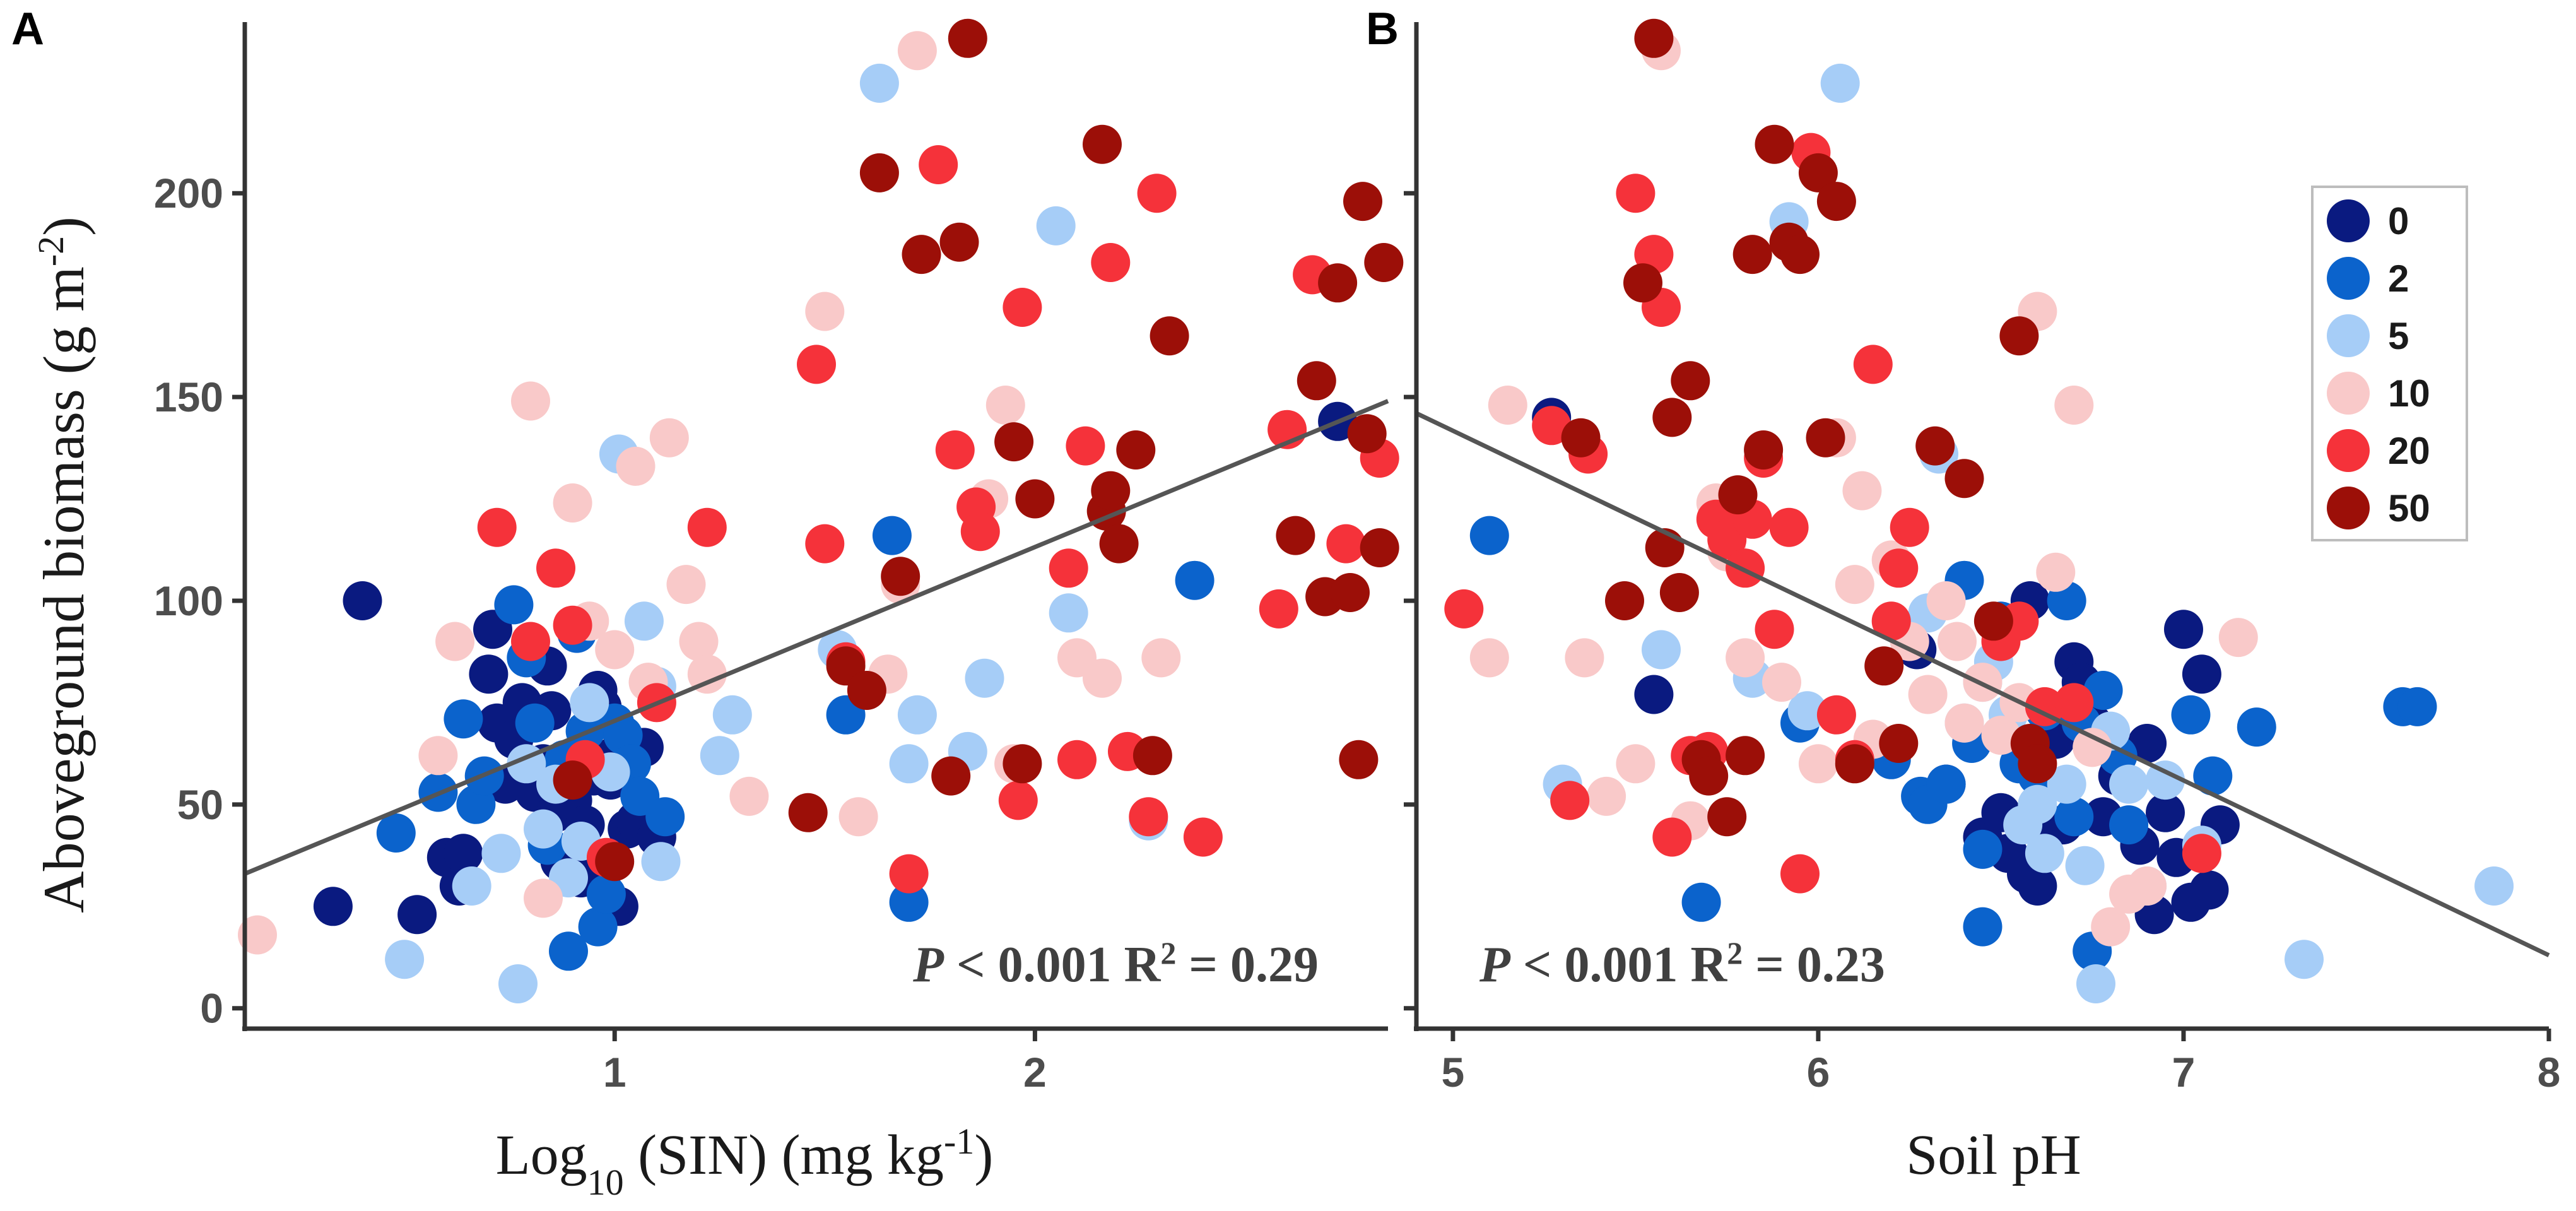 The height and width of the screenshot is (1211, 2576). I want to click on y-tick-label-100: 100, so click(188, 600).